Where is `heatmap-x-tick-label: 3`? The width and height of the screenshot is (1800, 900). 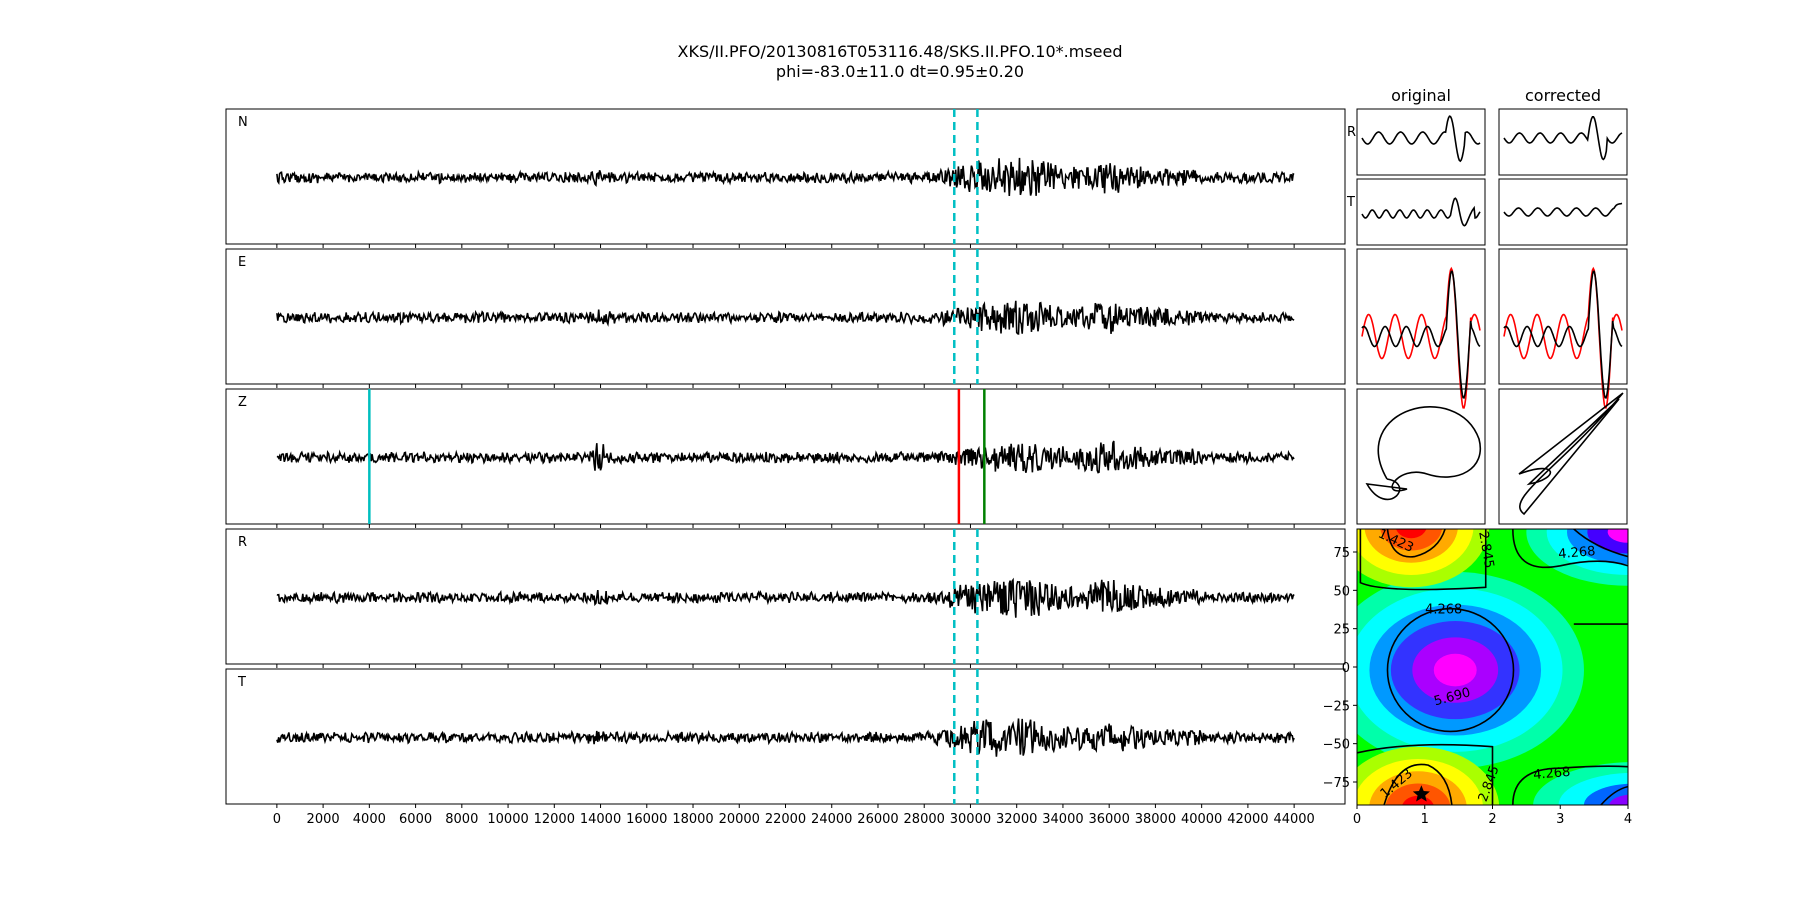
heatmap-x-tick-label: 3 is located at coordinates (1560, 819).